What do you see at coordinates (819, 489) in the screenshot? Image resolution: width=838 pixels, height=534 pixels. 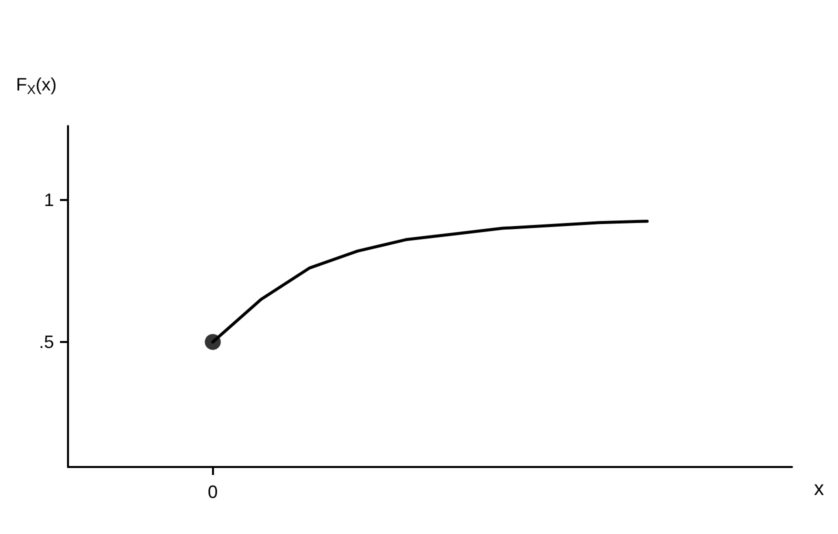 I see `x-axis-title: x` at bounding box center [819, 489].